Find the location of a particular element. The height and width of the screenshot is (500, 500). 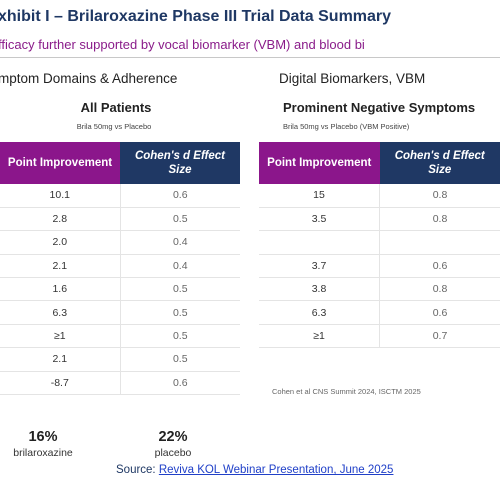

table-row: 6.3 0.5 is located at coordinates (120, 312).